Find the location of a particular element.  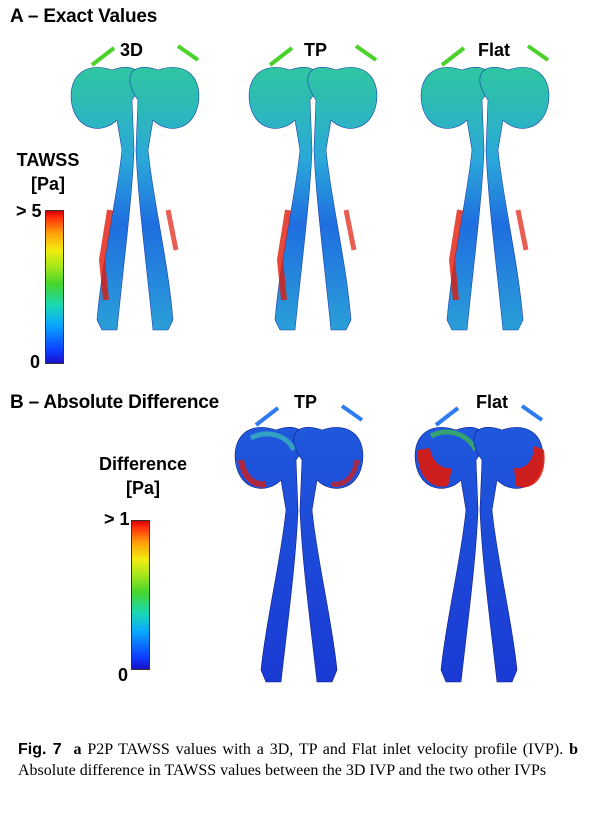

difference-flat-left is located at coordinates (449, 545).